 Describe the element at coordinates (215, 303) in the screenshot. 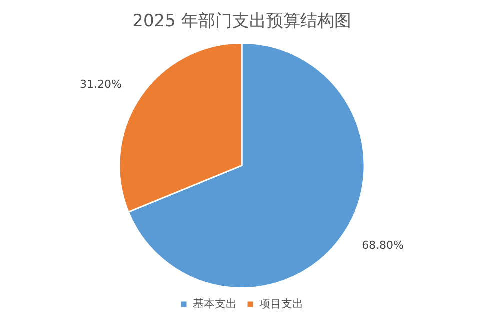

I see `legend-label: 基本支出` at that location.